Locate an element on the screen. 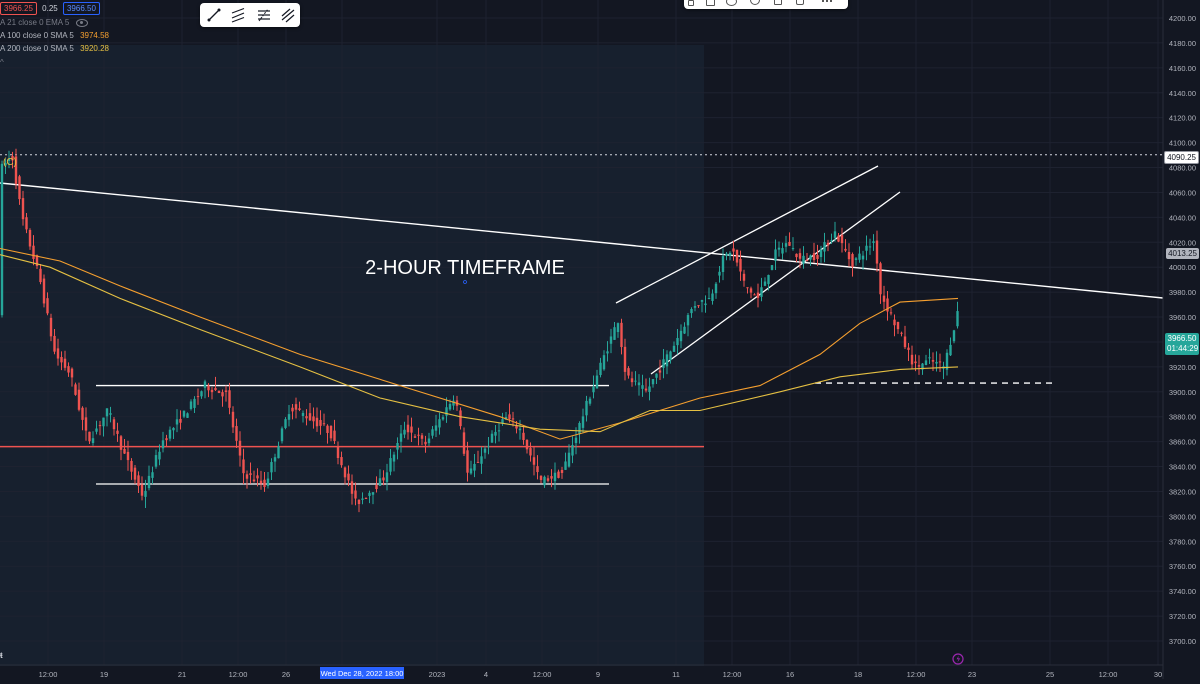 This screenshot has height=684, width=1200. price-tick-label: 4080.00 is located at coordinates (1182, 168).